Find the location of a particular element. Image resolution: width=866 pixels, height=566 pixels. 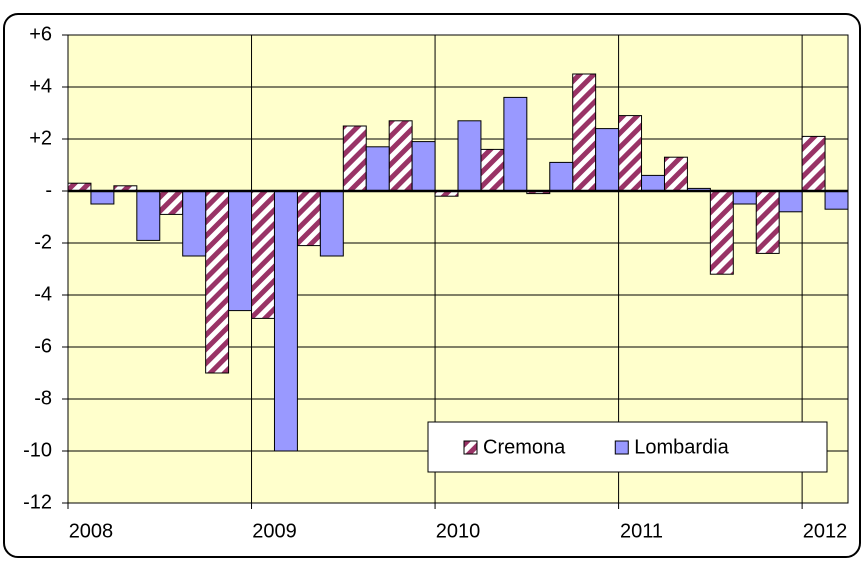

y-tick-label: - is located at coordinates (48, 190).